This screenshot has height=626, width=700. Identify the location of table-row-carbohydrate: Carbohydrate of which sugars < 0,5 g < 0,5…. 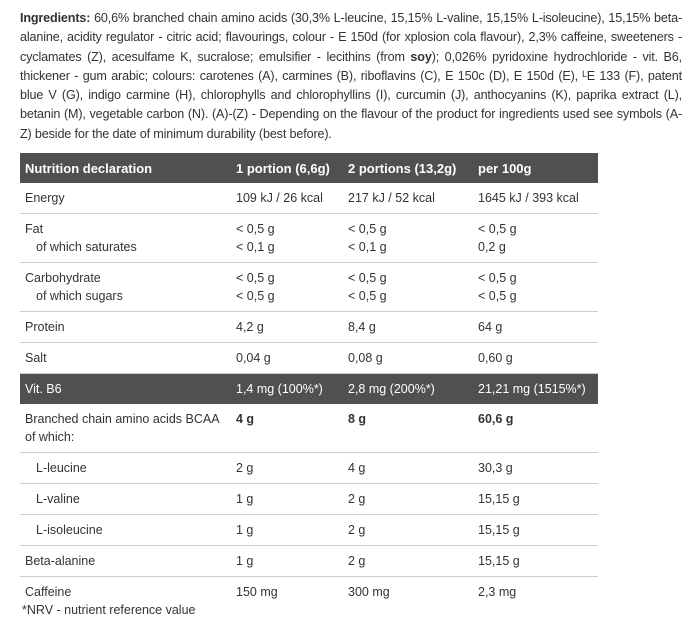
(309, 287).